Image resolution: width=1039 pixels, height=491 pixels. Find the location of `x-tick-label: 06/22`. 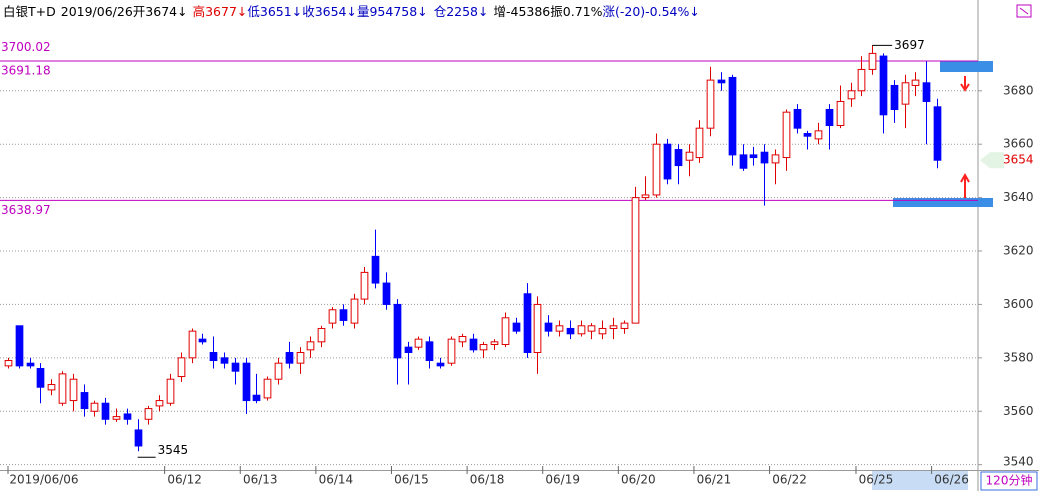

x-tick-label: 06/22 is located at coordinates (789, 480).